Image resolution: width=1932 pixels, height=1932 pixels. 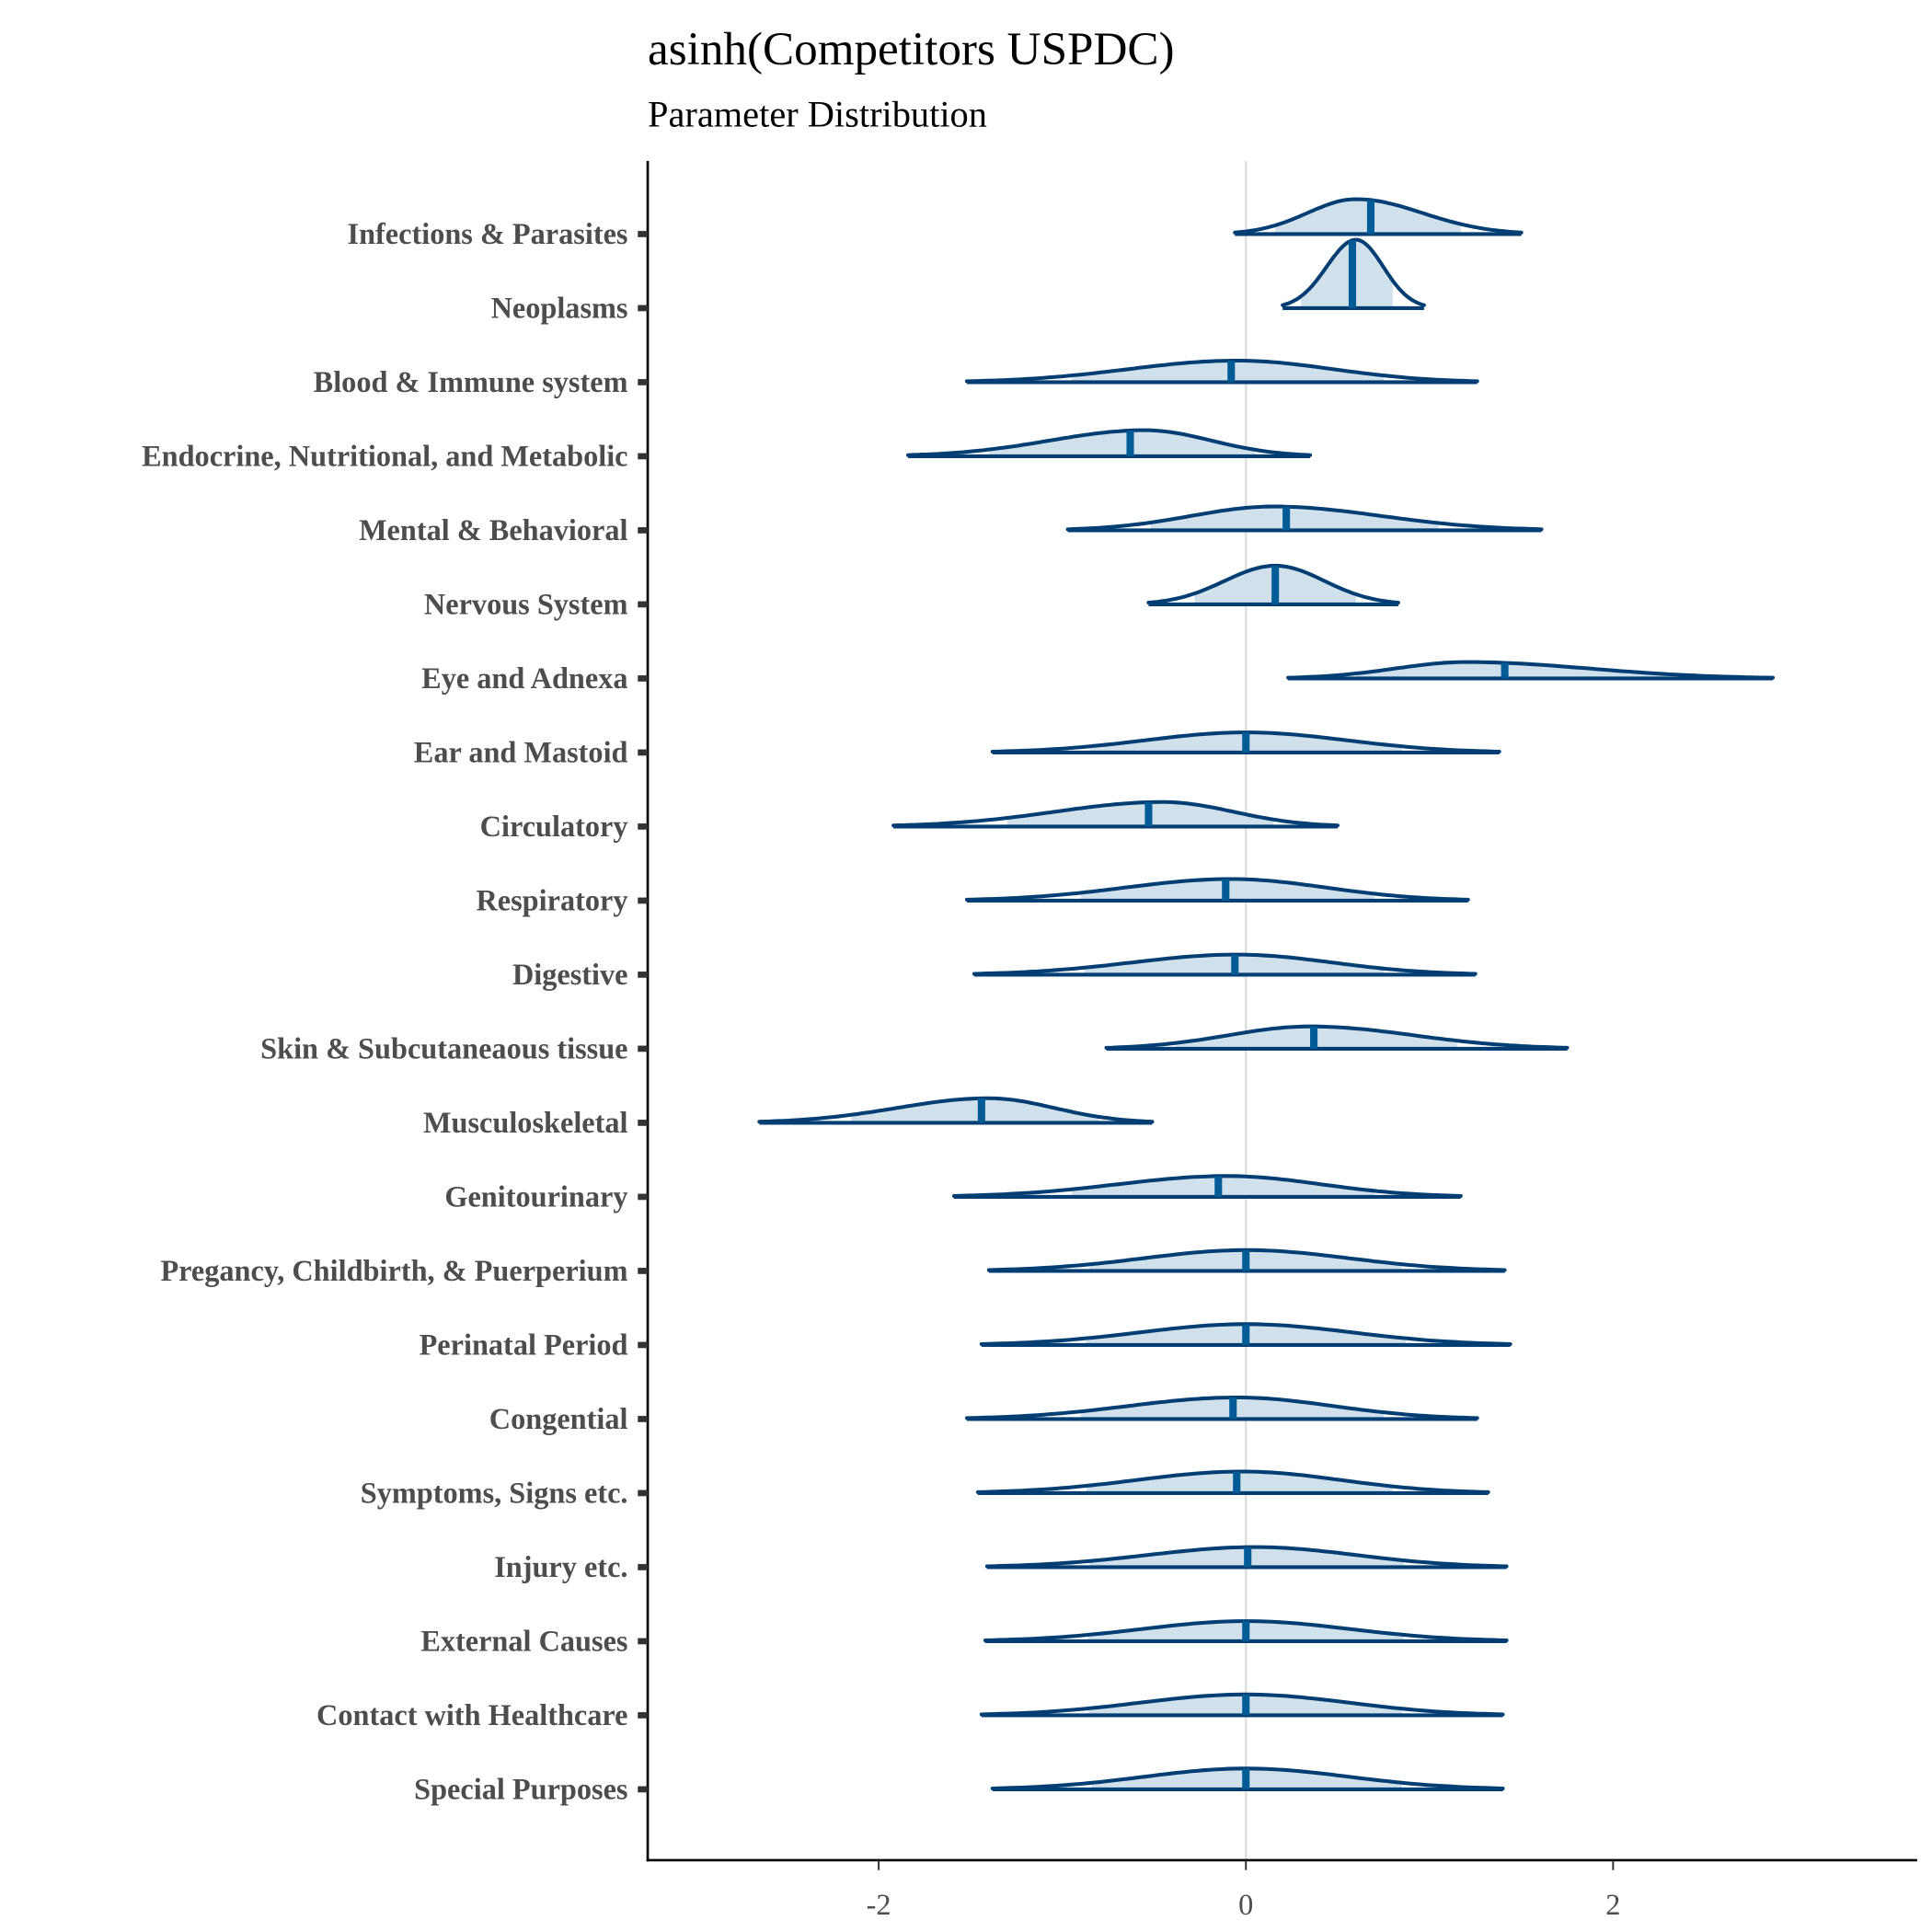 I want to click on y-tick-label: Circulatory, so click(x=554, y=826).